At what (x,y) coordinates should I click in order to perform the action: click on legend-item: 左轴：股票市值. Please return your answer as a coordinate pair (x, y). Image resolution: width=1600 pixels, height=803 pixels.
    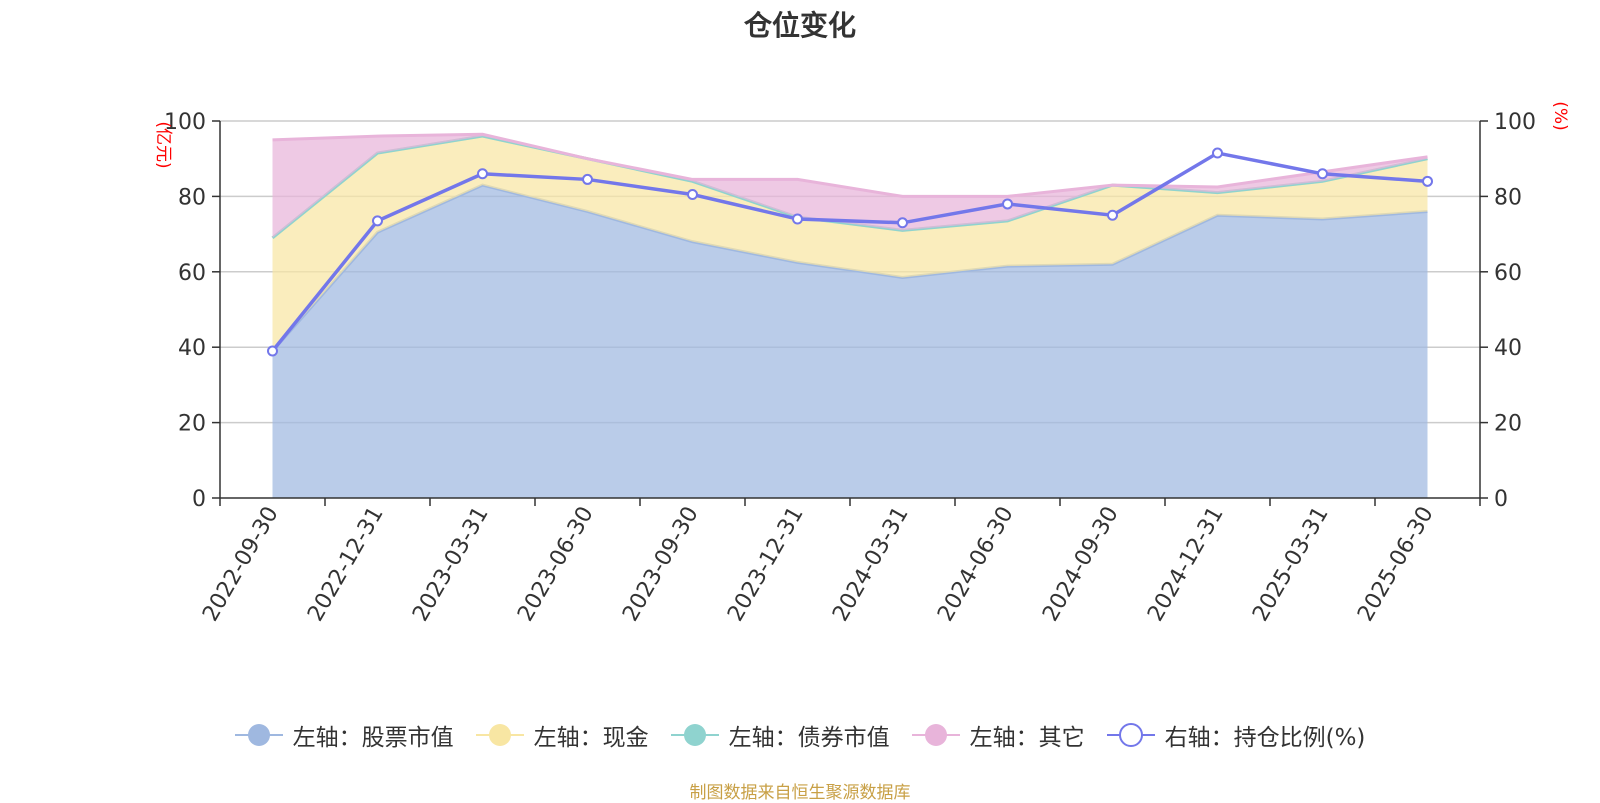
    Looking at the image, I should click on (344, 735).